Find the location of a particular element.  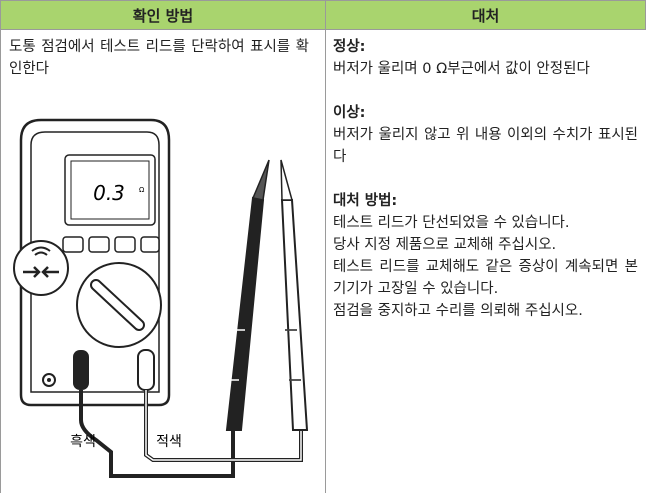

instruction: 도통 점검에서 테스트 리드를 단락하여 표시를 확인한다 is located at coordinates (159, 58).